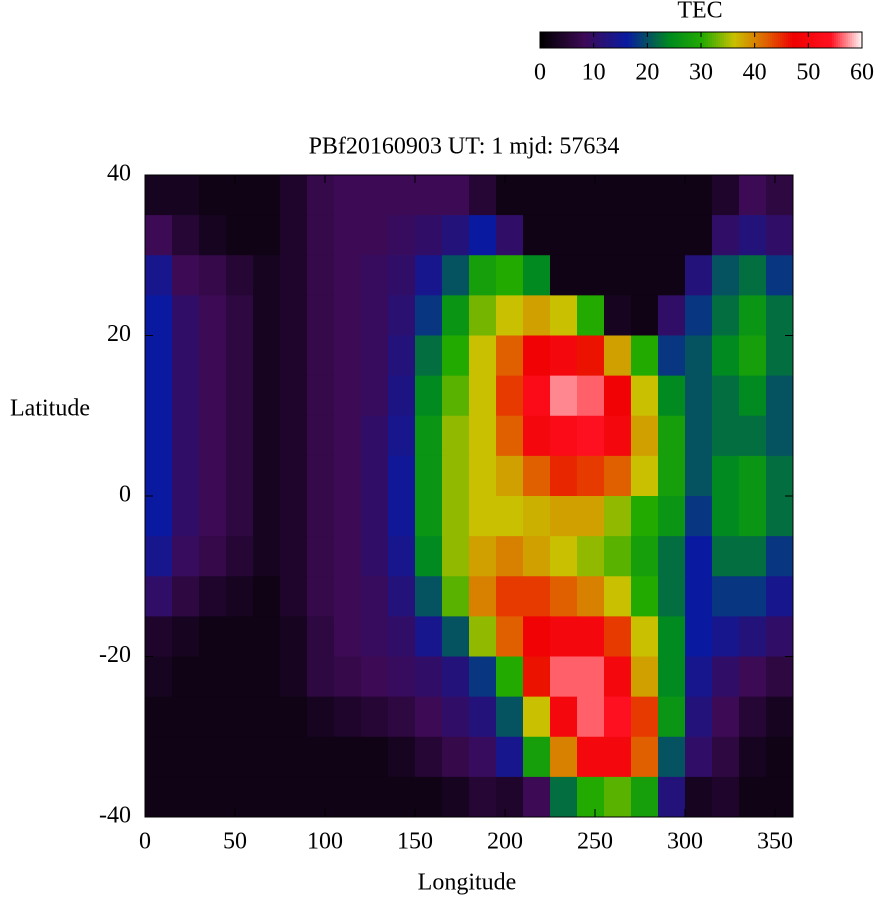  I want to click on colorbar-tick-label: 40, so click(755, 73).